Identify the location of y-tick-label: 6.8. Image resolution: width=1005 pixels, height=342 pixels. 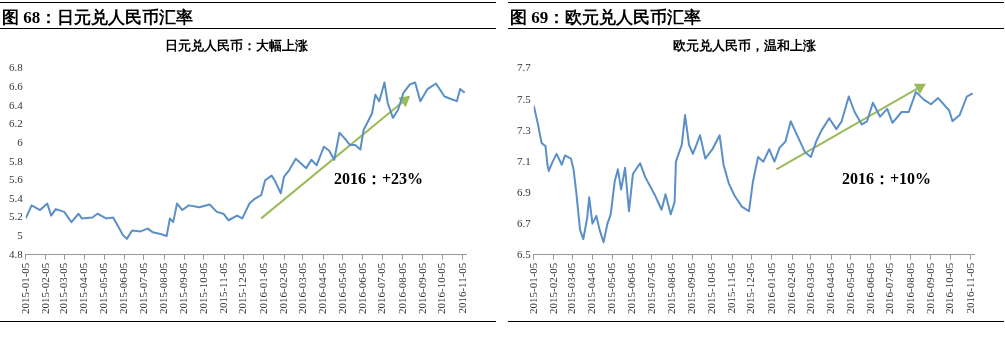
(16, 67).